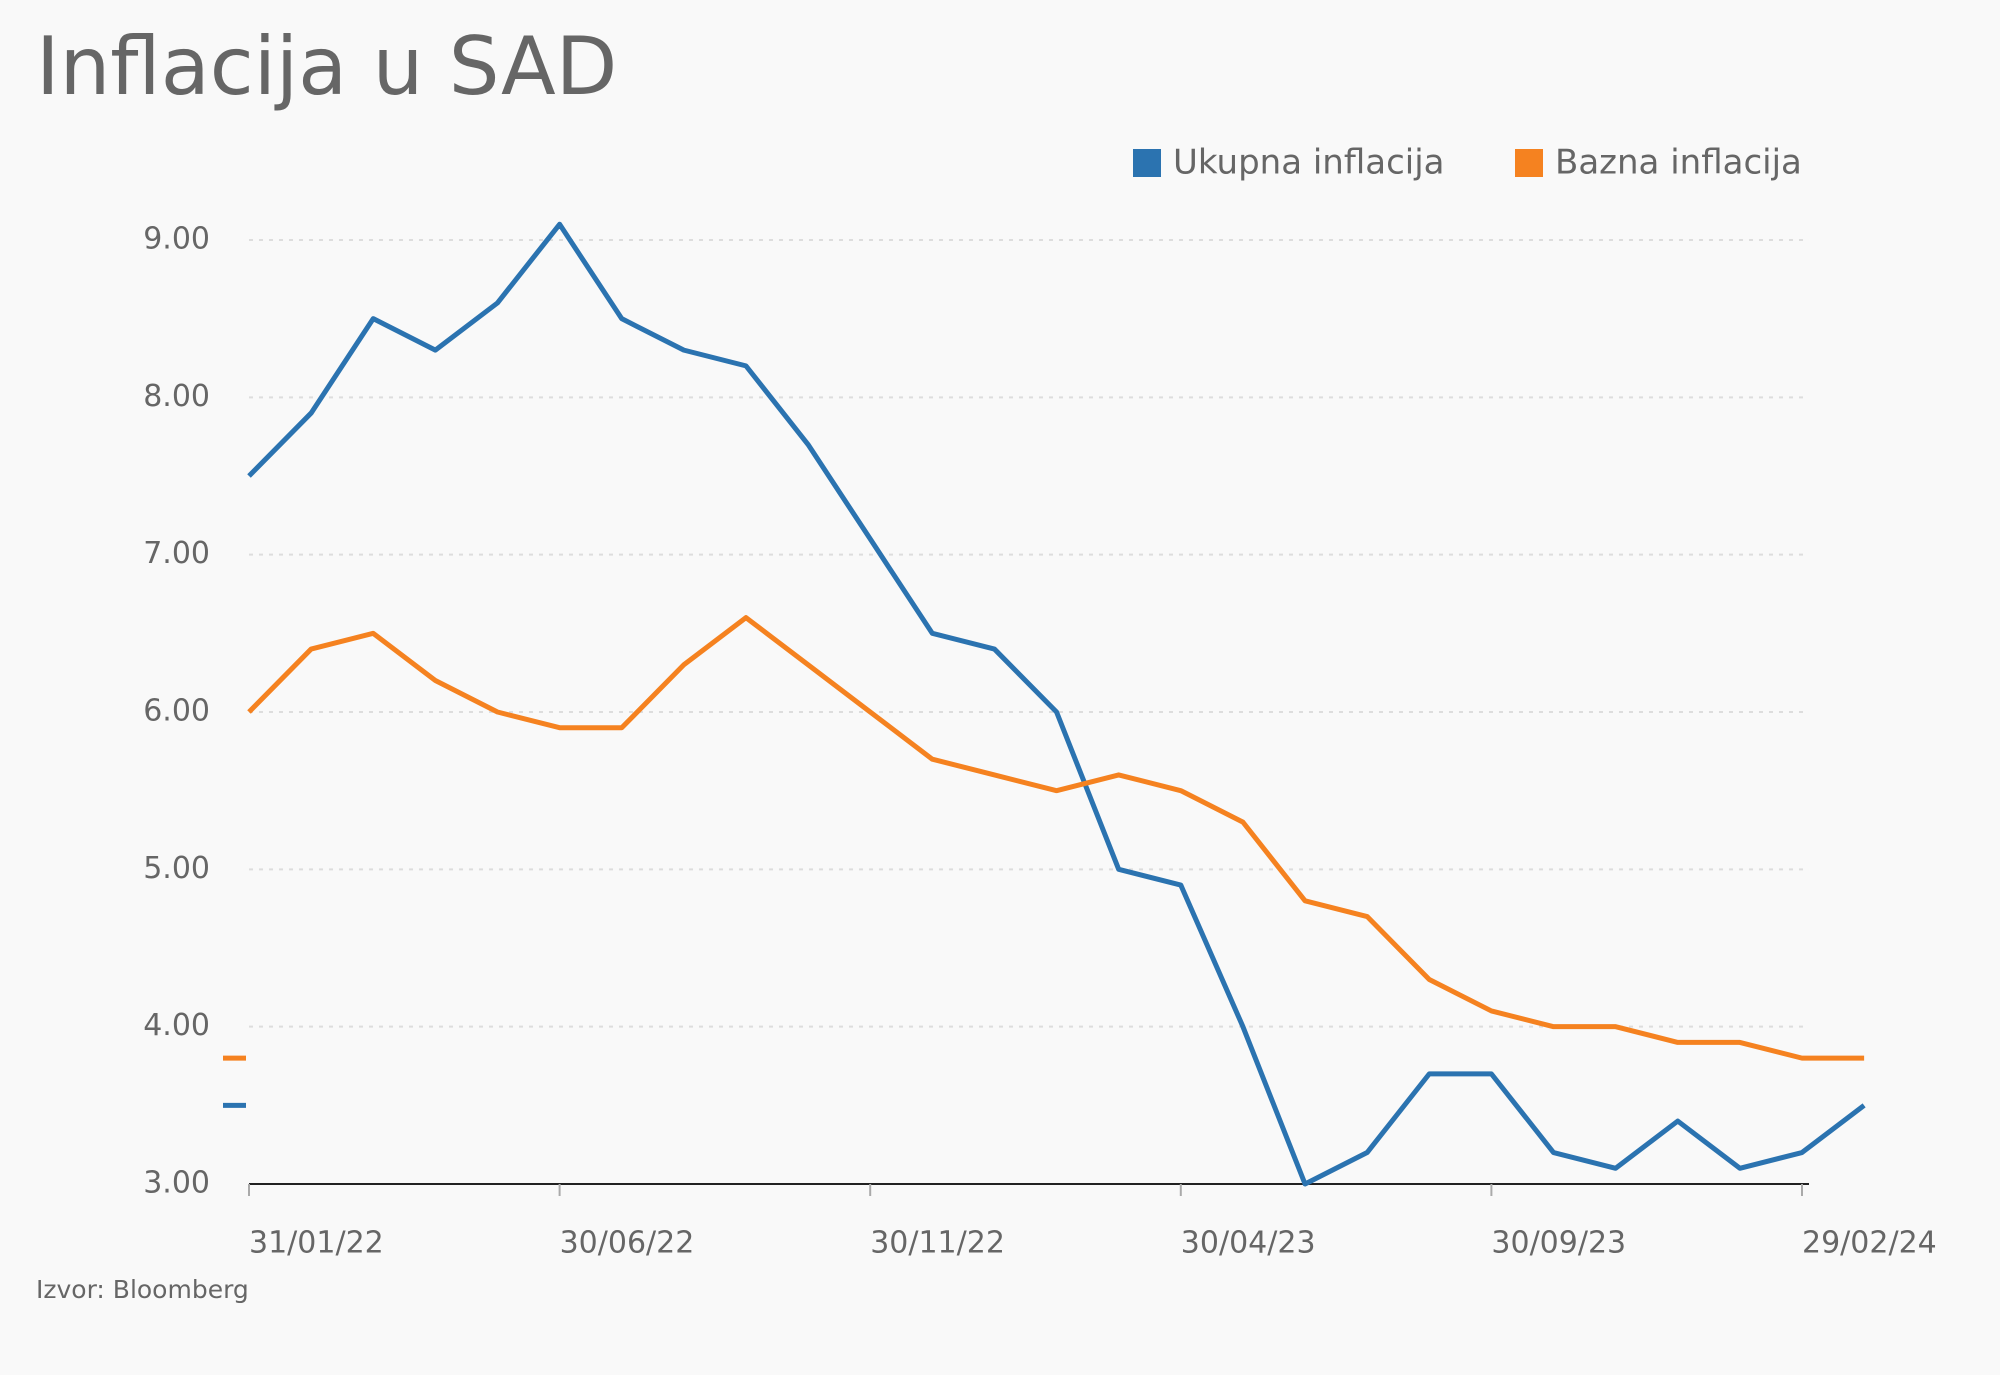 The width and height of the screenshot is (2000, 1375). Describe the element at coordinates (176, 396) in the screenshot. I see `y-tick-label: 8.00` at that location.